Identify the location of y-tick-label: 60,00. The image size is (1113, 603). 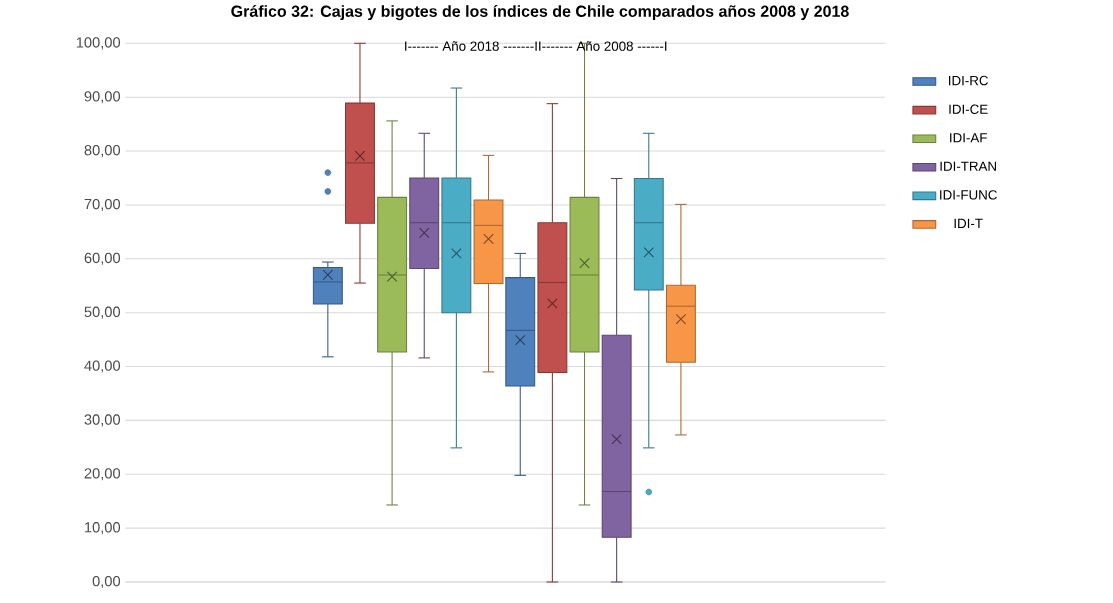
(102, 258).